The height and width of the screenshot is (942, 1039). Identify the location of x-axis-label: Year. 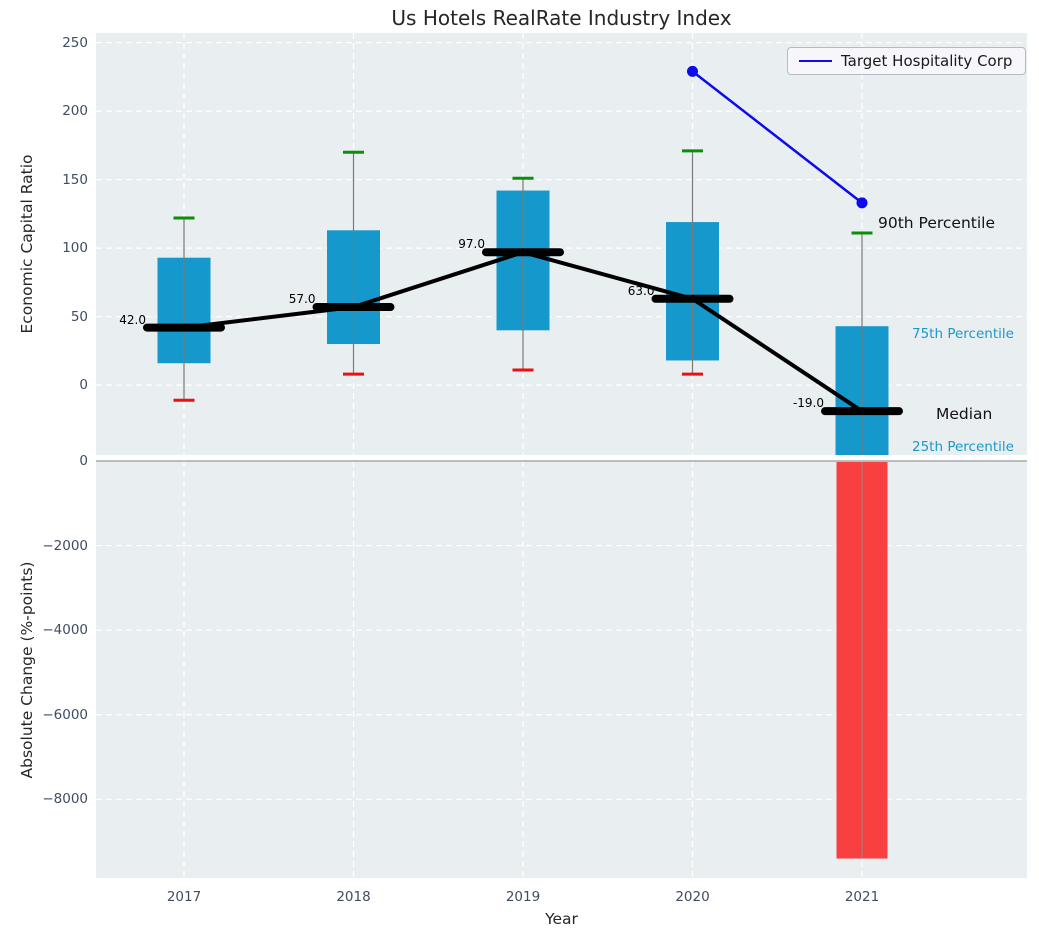
(561, 919).